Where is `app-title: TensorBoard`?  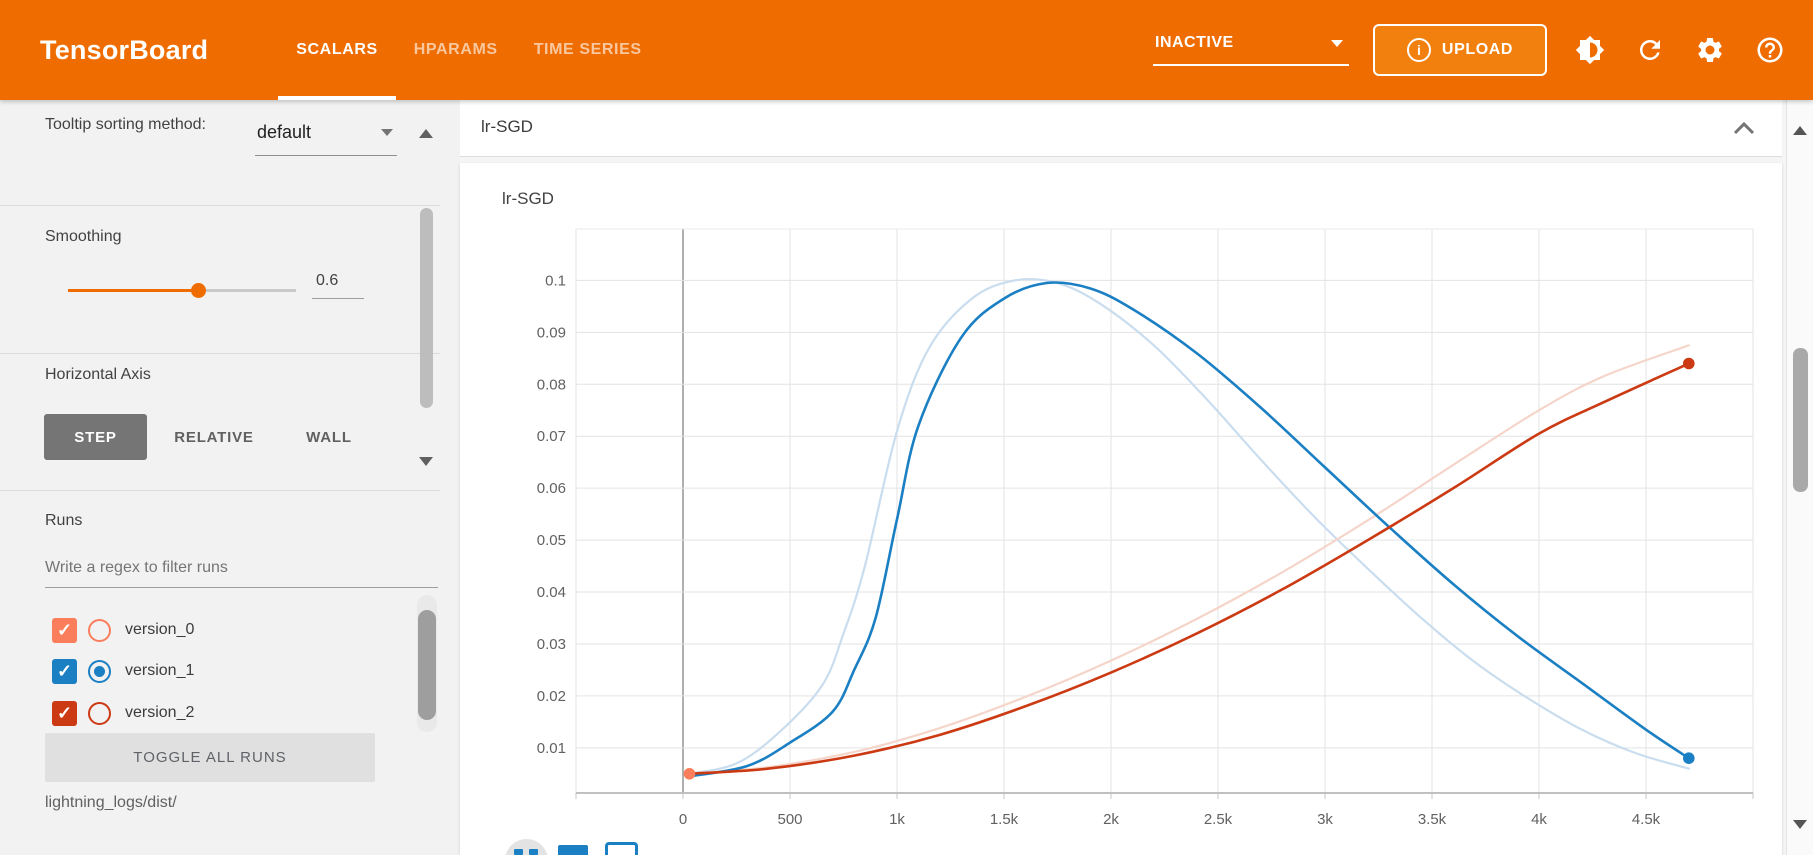 app-title: TensorBoard is located at coordinates (124, 49).